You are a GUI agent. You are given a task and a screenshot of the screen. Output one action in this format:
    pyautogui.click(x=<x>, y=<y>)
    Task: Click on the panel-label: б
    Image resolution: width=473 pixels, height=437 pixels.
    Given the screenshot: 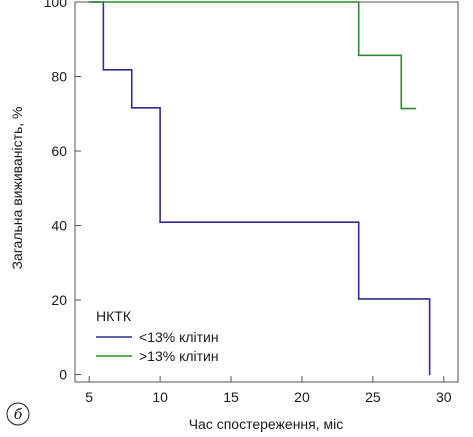 What is the action you would take?
    pyautogui.click(x=18, y=414)
    